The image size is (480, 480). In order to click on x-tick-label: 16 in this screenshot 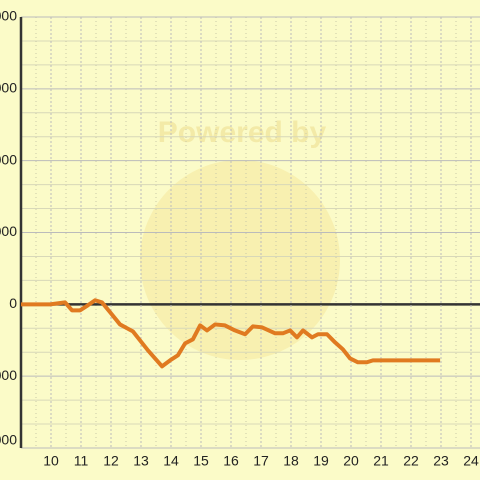, I will do `click(231, 461)`.